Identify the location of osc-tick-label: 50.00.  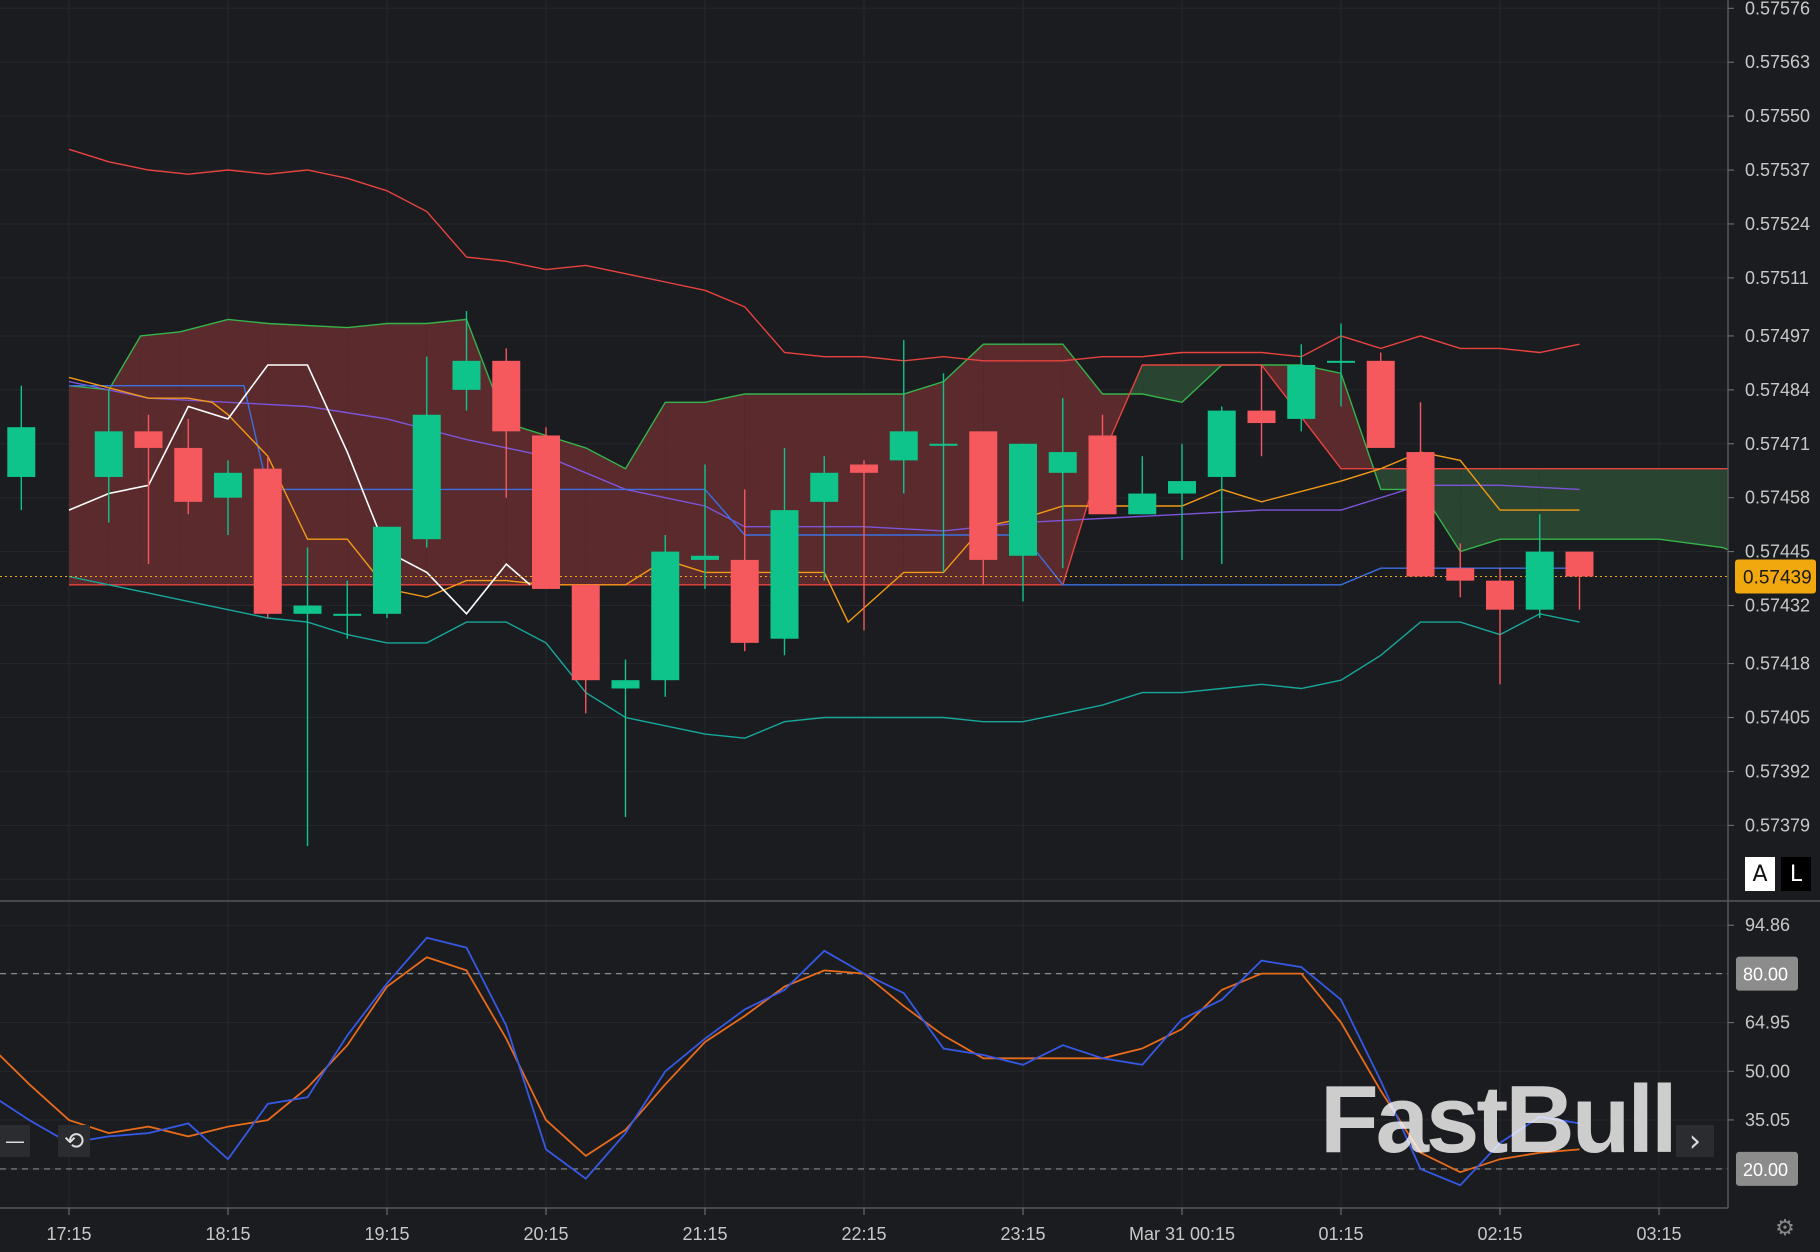
(1767, 1071).